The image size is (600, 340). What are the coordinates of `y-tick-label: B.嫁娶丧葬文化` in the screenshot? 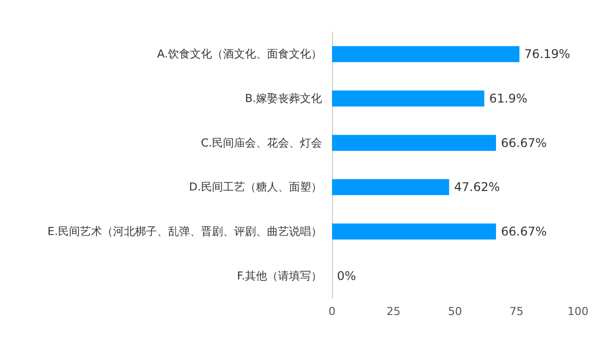 It's located at (283, 98).